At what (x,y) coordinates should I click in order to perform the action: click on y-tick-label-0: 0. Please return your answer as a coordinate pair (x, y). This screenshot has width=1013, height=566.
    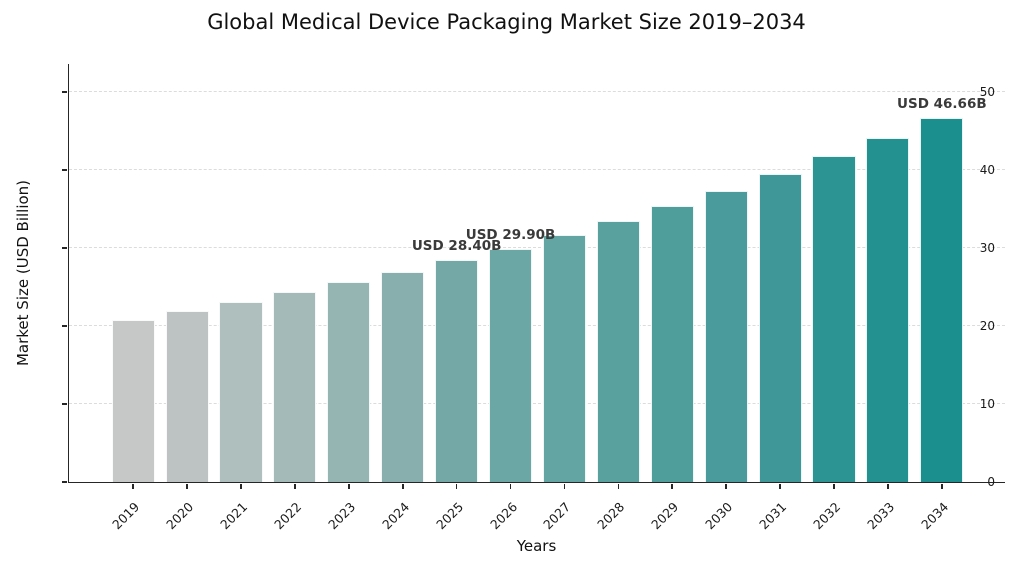
    Looking at the image, I should click on (991, 482).